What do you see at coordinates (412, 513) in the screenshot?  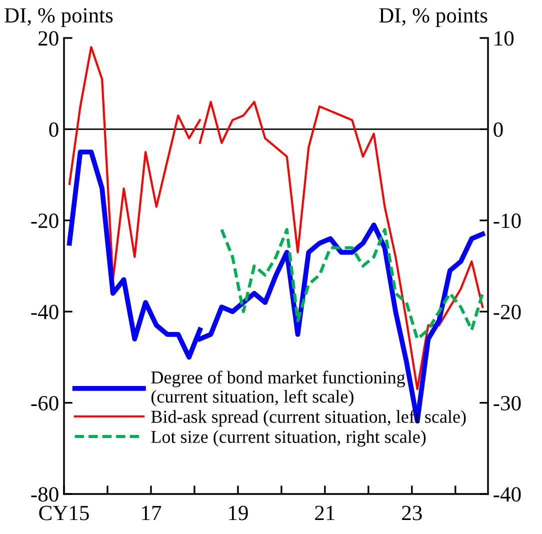 I see `x-tick-label: 23` at bounding box center [412, 513].